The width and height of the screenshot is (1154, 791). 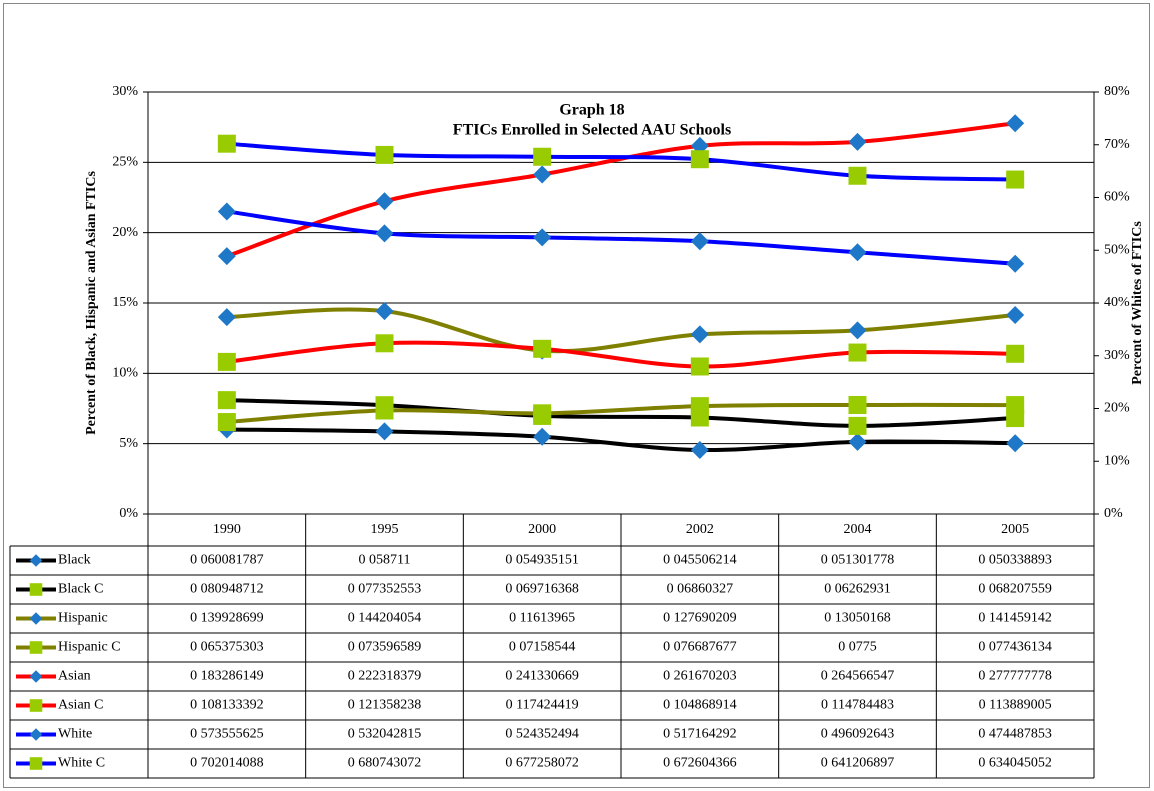 What do you see at coordinates (1015, 676) in the screenshot?
I see `table-cell: 0 277777778` at bounding box center [1015, 676].